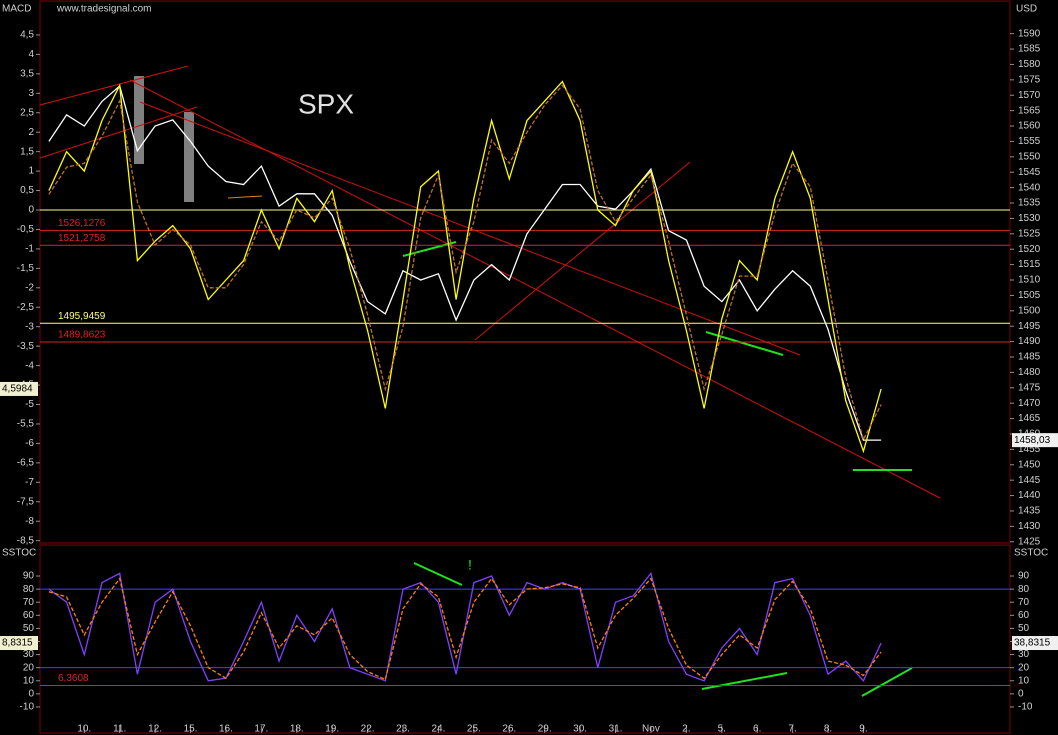 The height and width of the screenshot is (735, 1058). What do you see at coordinates (1029, 79) in the screenshot?
I see `y2-tick-label: 1575` at bounding box center [1029, 79].